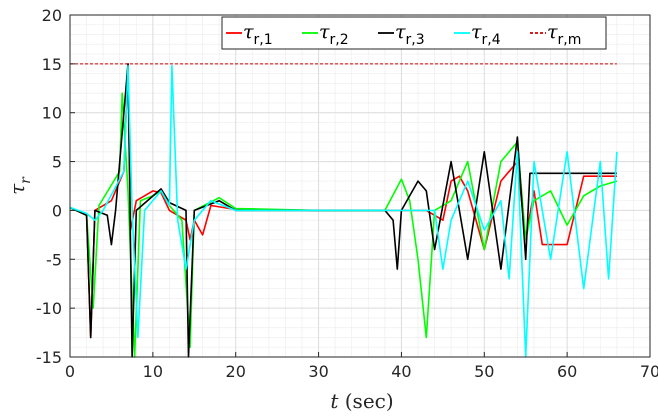  I want to click on y-axis-title-subscript: r, so click(26, 180).